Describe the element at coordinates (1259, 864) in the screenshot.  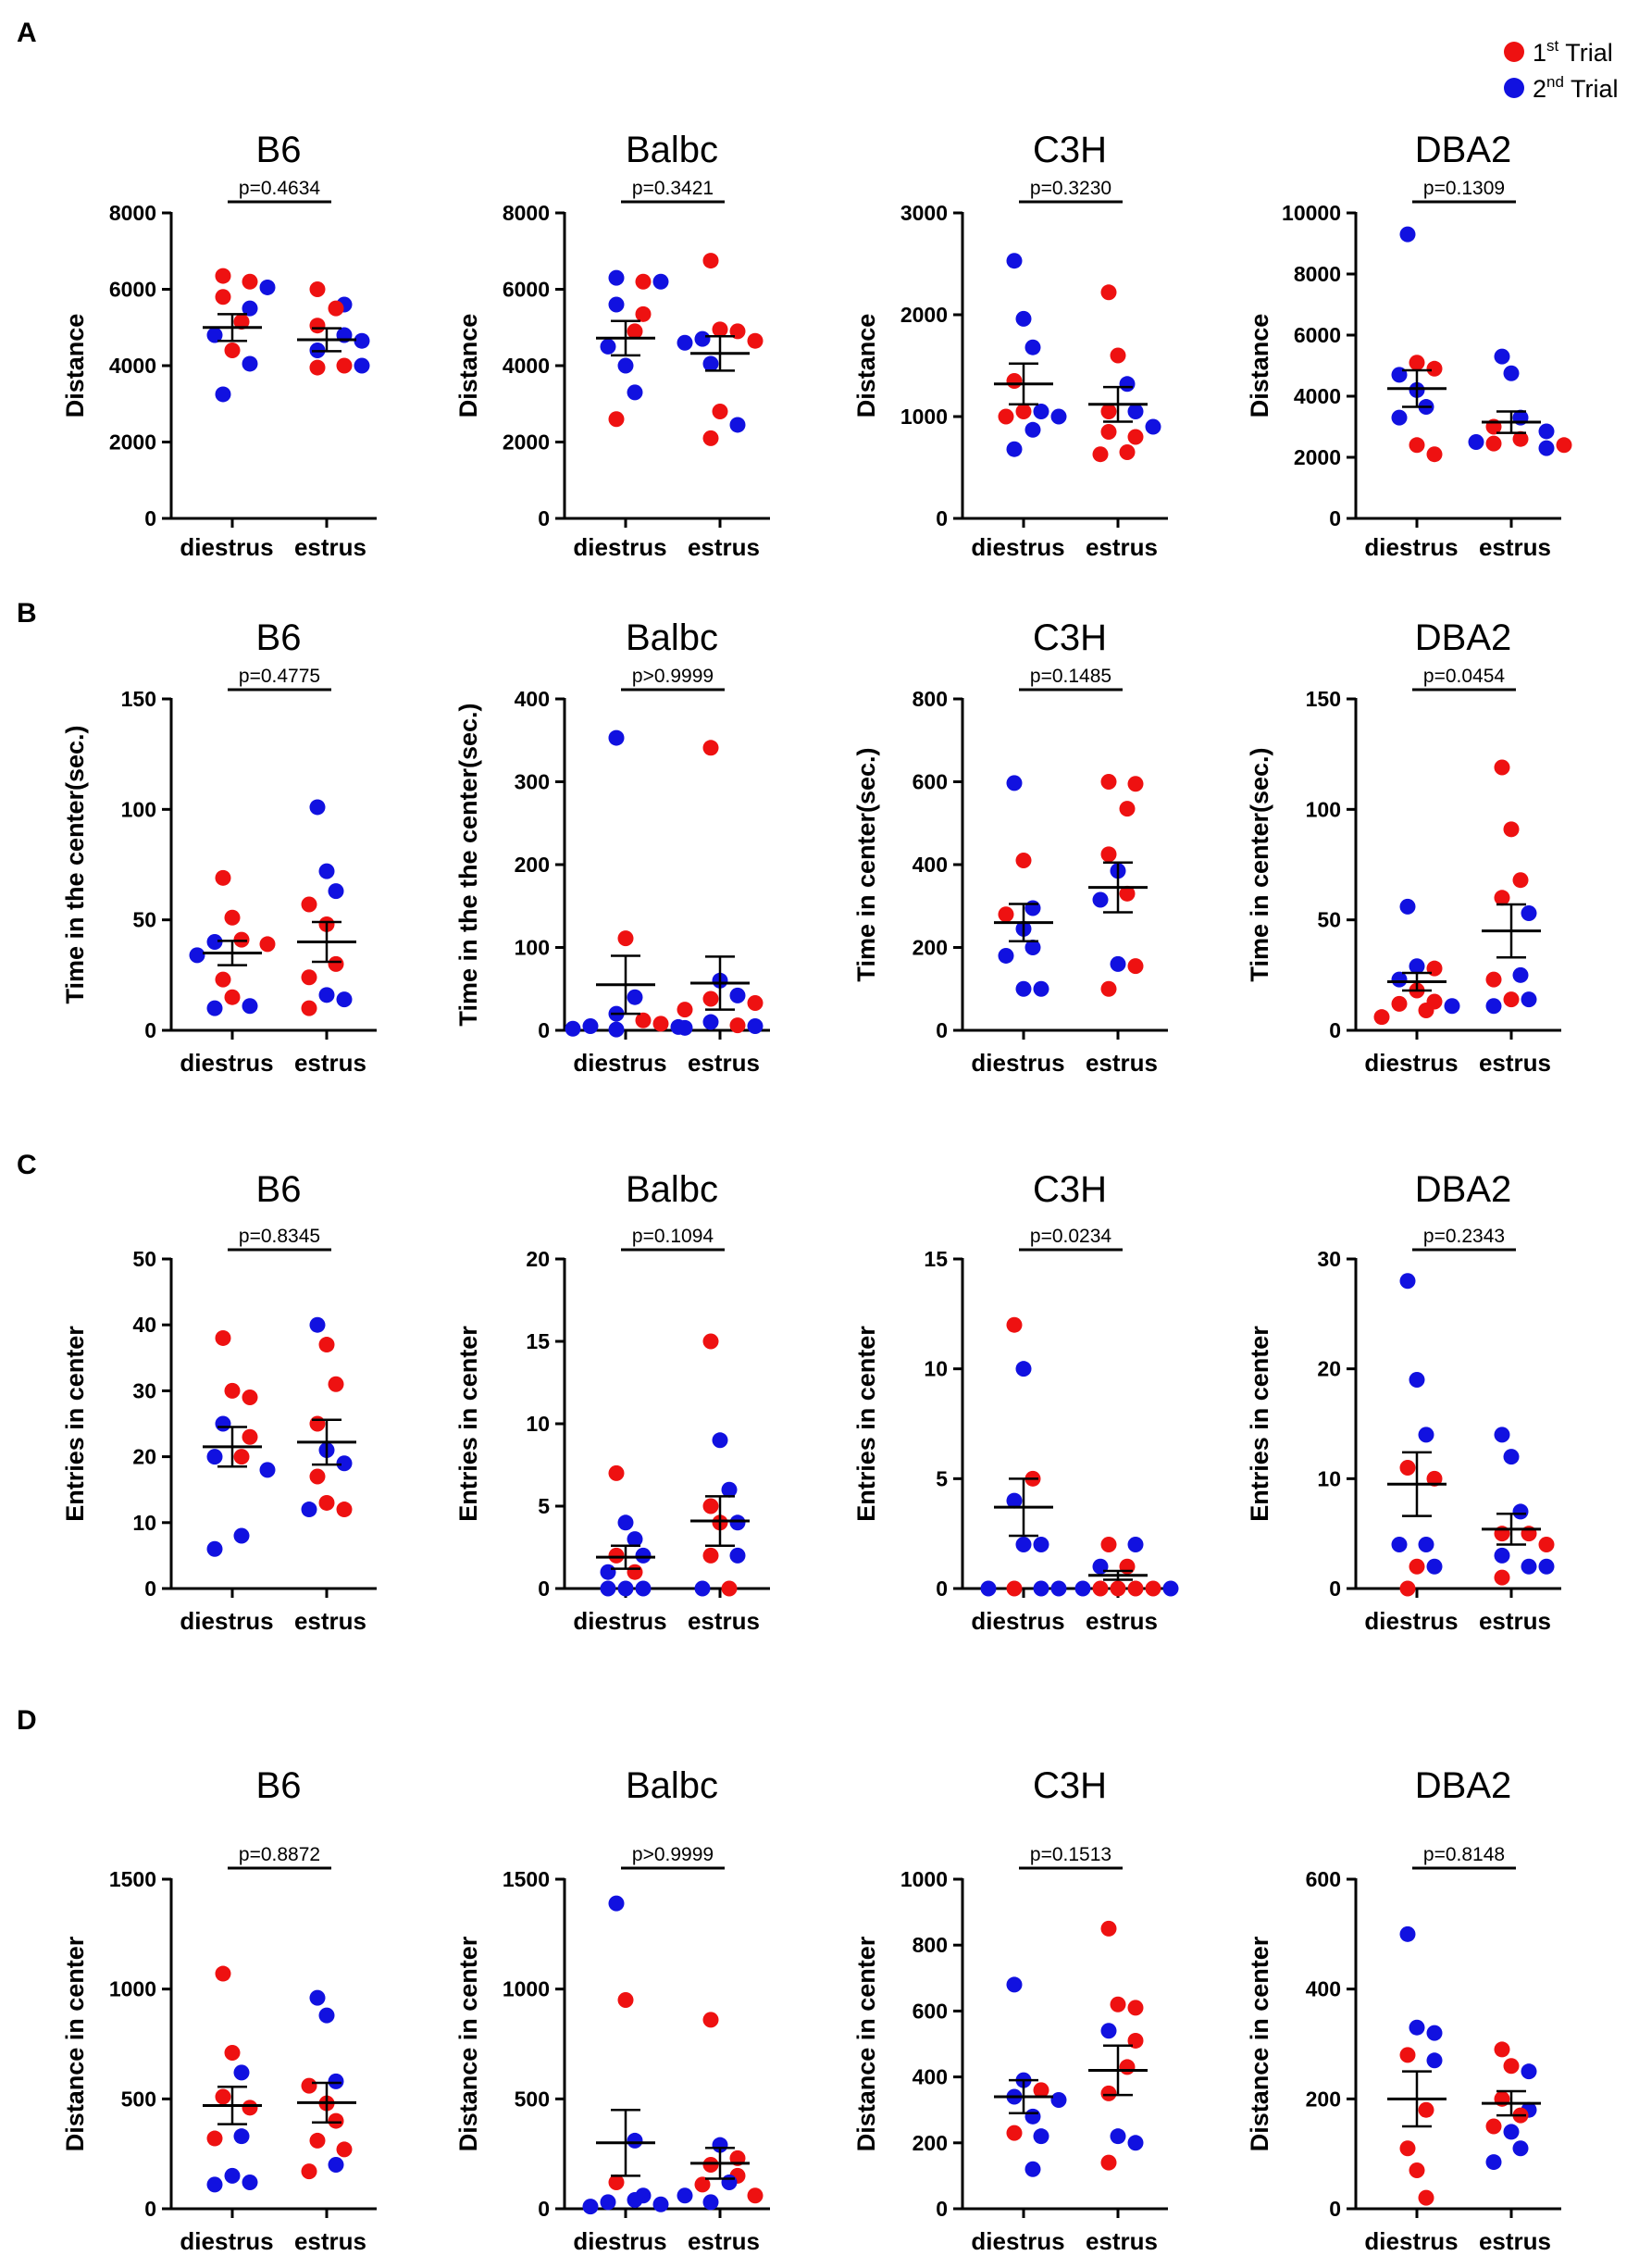
I see `y-axis-label: Time in center(sec.)` at that location.